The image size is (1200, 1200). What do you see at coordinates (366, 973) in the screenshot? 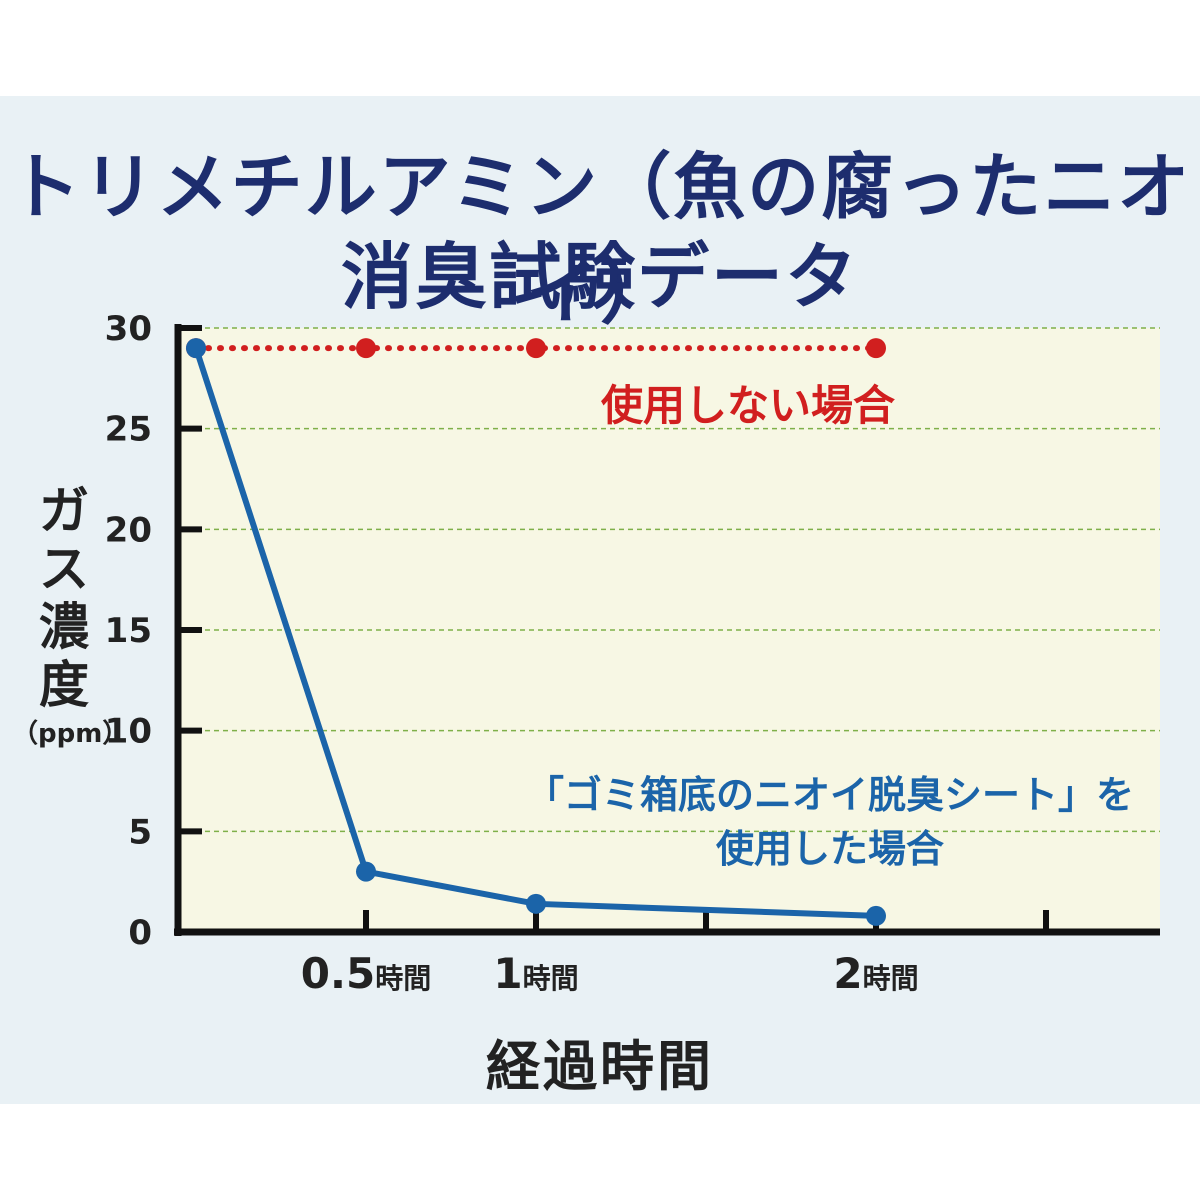
I see `x-tick-label: 0.5時間` at bounding box center [366, 973].